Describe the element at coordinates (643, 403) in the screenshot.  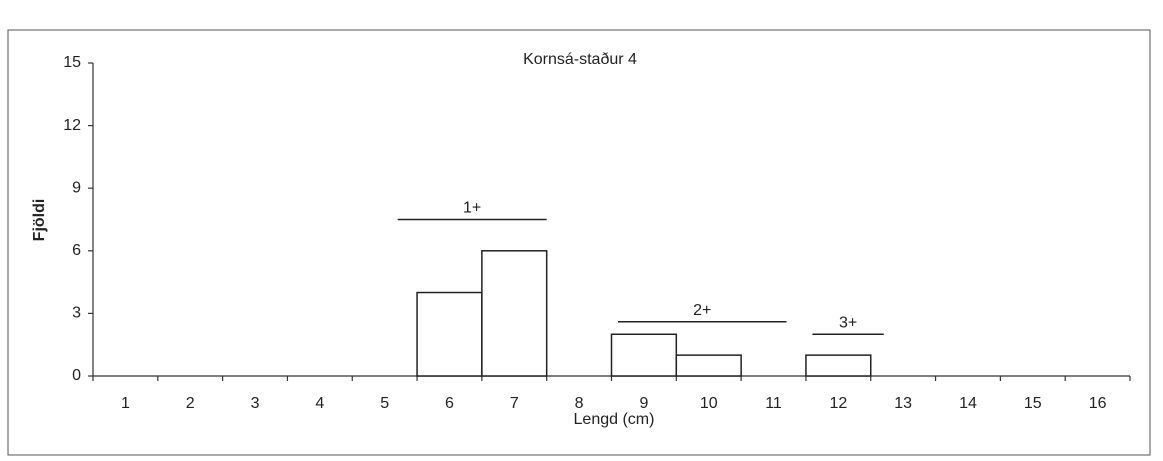
I see `x-tick-label: 9` at that location.